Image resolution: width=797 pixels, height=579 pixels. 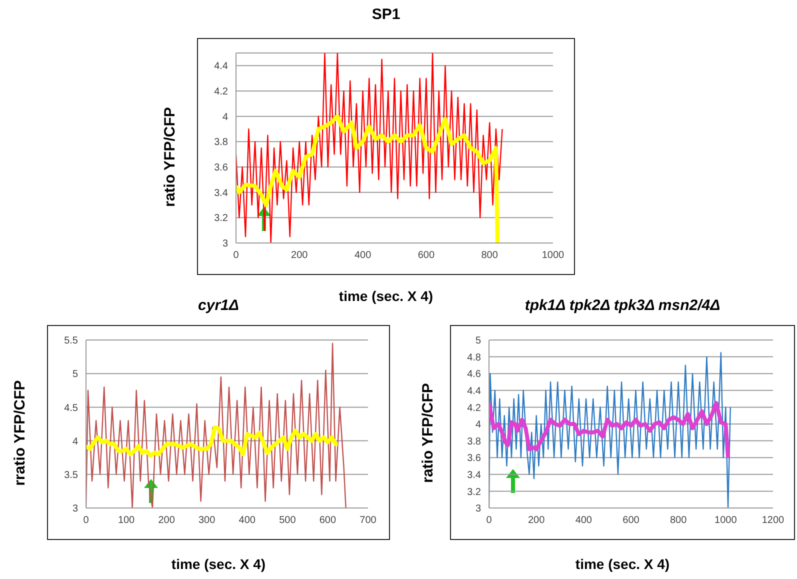 What do you see at coordinates (386, 14) in the screenshot?
I see `chart-title: SP1` at bounding box center [386, 14].